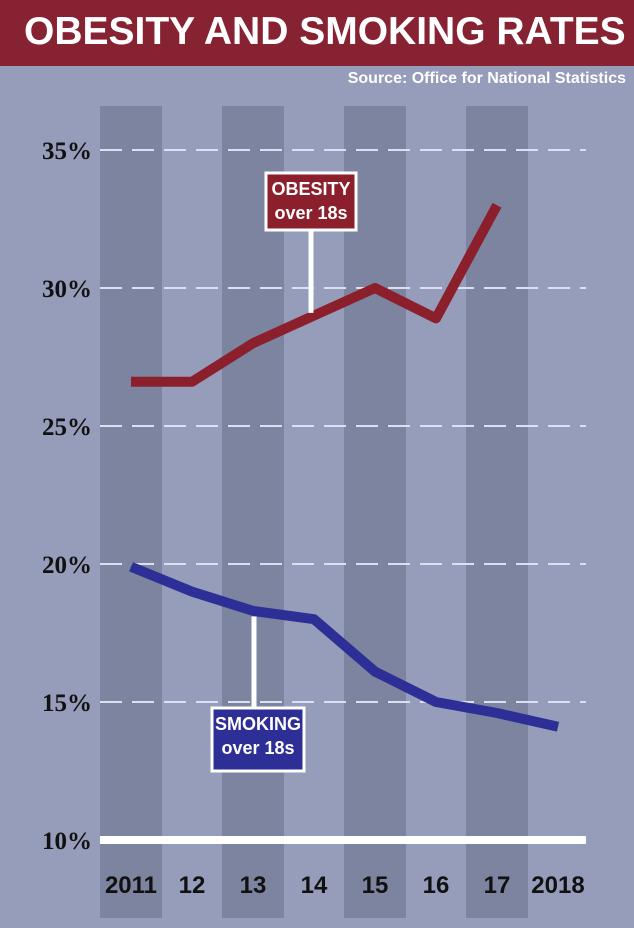 The width and height of the screenshot is (634, 928). Describe the element at coordinates (258, 694) in the screenshot. I see `smoking-label: SMOKING over 18s` at that location.